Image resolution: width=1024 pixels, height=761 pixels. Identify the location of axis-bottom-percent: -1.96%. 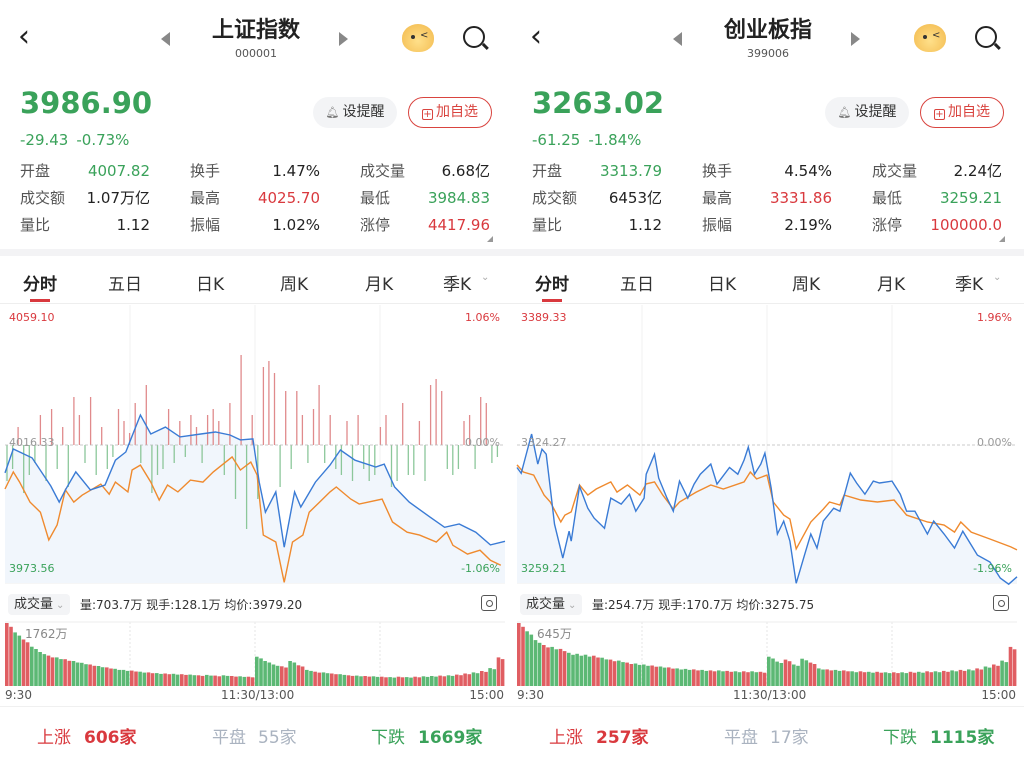
(992, 568).